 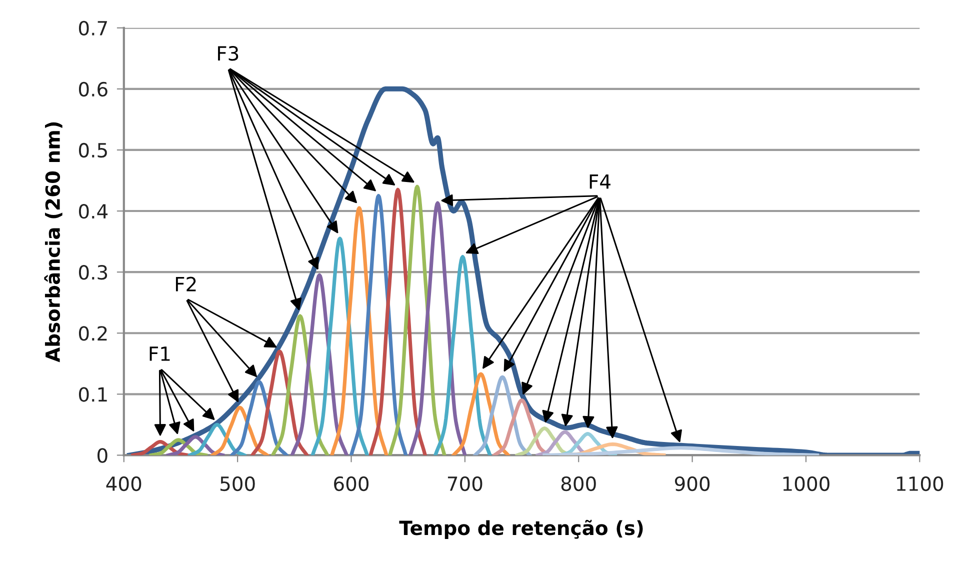 I want to click on y-tick-label: 0.3, so click(x=93, y=272).